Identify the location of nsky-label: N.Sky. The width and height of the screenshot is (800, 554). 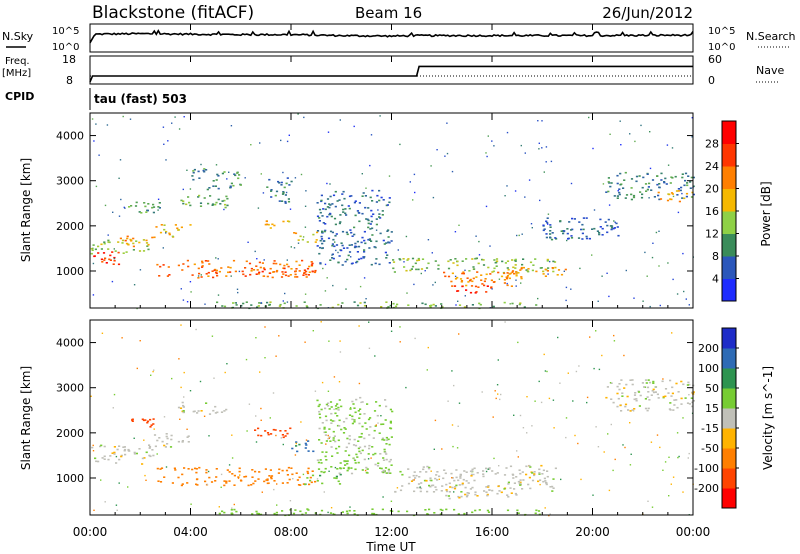
(18, 36).